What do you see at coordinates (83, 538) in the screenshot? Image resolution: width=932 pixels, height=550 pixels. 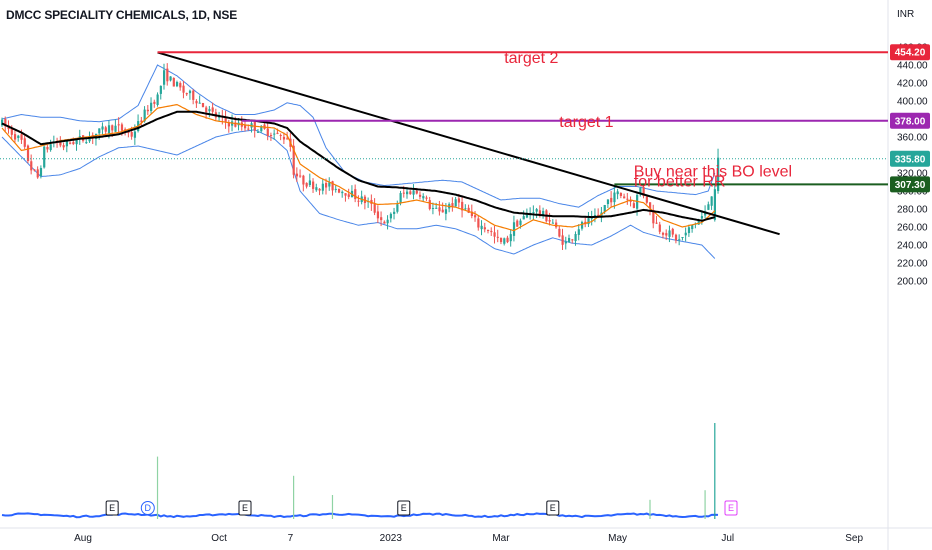 I see `time-tick-label: Aug` at bounding box center [83, 538].